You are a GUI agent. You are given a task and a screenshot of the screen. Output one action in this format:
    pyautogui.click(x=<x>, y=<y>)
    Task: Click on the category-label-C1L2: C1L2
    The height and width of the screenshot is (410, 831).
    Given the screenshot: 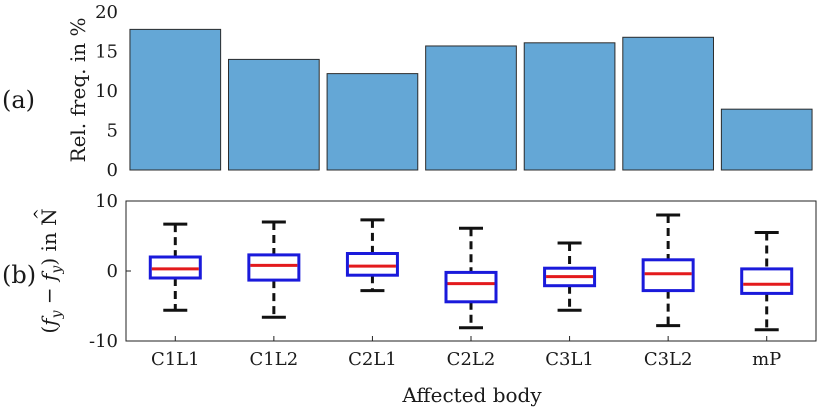 What is the action you would take?
    pyautogui.click(x=274, y=359)
    